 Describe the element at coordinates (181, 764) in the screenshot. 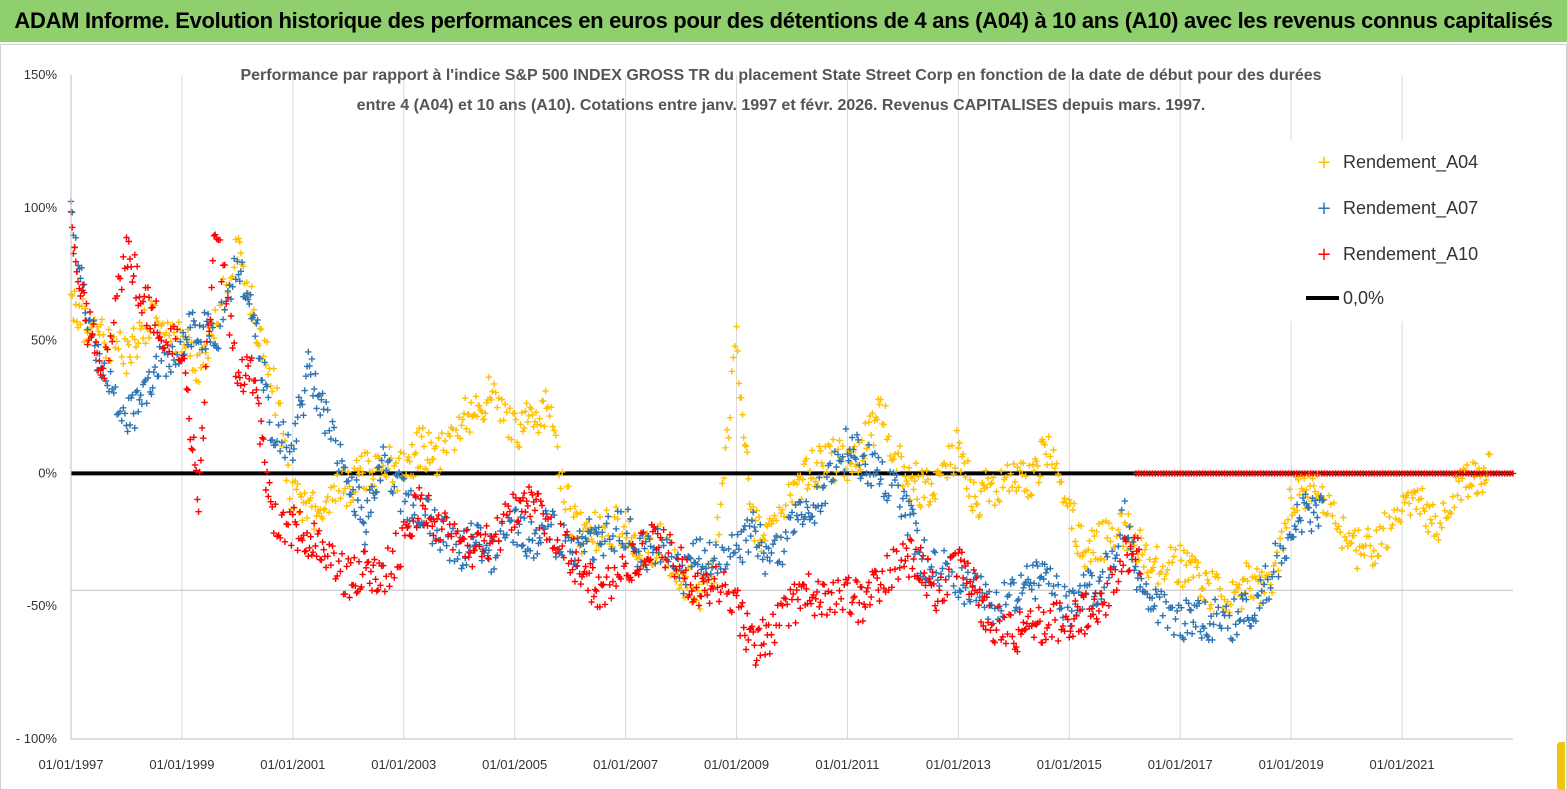

I see `x-tick-label: 01/01/1999` at that location.